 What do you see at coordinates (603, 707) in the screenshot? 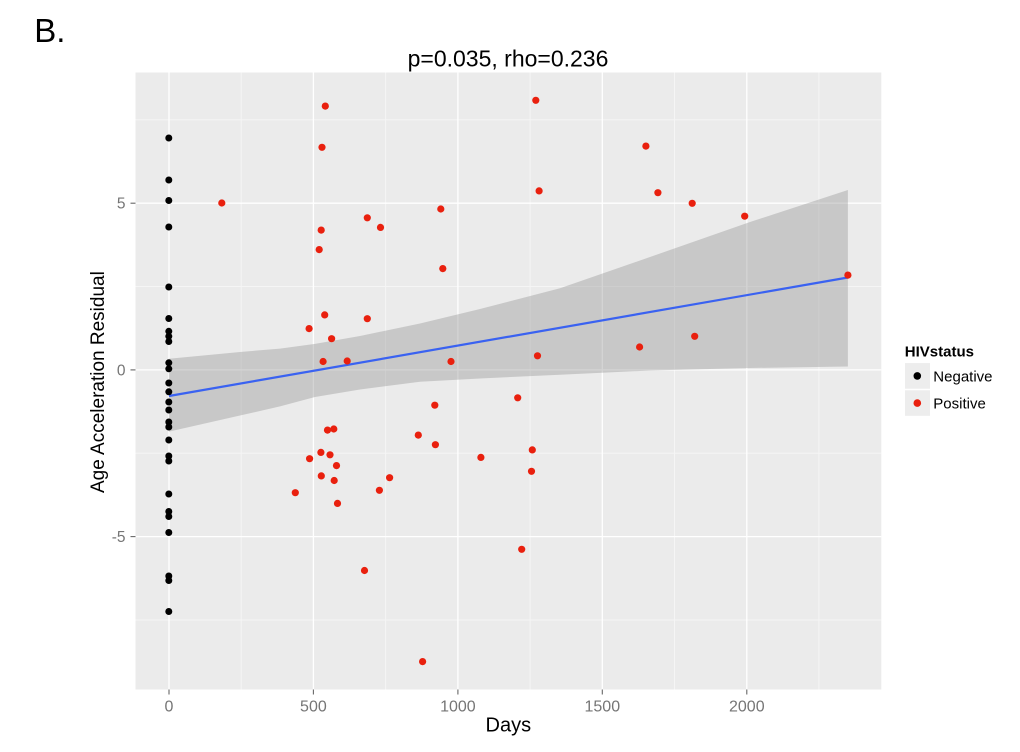
I see `svg-text: 1500` at bounding box center [603, 707].